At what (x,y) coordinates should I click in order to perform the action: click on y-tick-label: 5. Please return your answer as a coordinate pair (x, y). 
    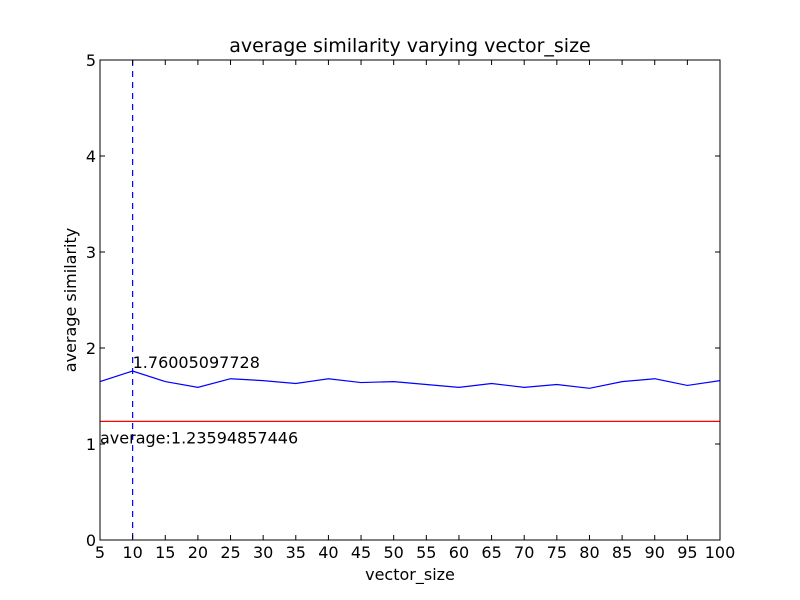
    Looking at the image, I should click on (91, 60).